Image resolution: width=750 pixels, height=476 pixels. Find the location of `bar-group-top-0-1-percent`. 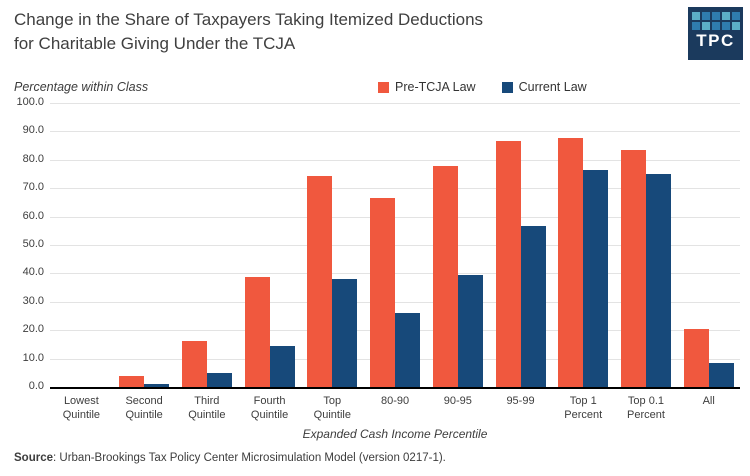

bar-group-top-0-1-percent is located at coordinates (646, 245).